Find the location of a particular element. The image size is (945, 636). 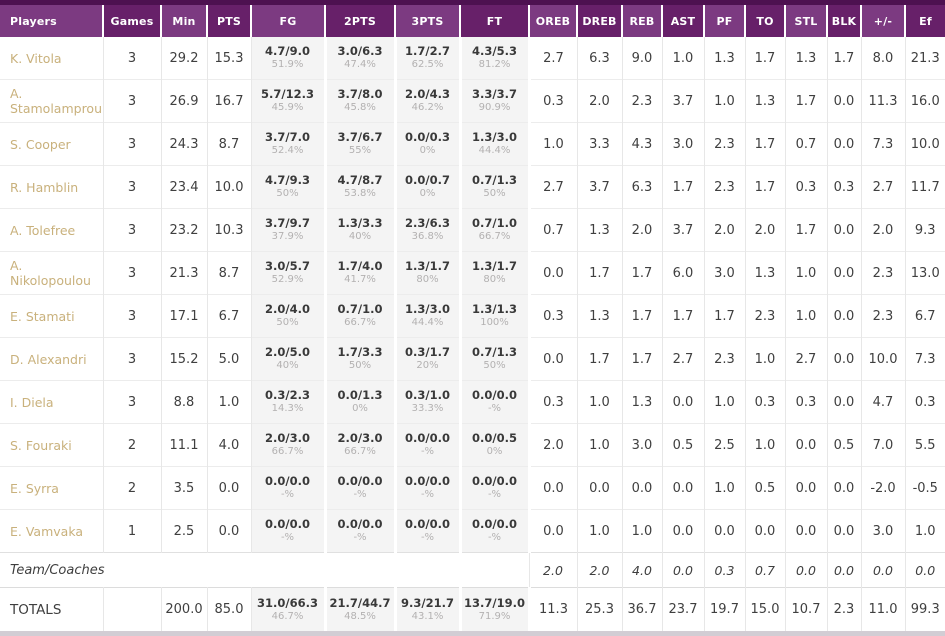

player-name-link: E. Stamati is located at coordinates (52, 316).